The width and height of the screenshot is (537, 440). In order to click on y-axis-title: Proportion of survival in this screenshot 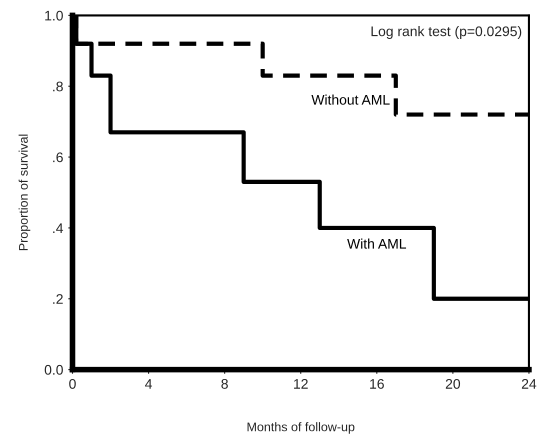, I will do `click(24, 192)`.